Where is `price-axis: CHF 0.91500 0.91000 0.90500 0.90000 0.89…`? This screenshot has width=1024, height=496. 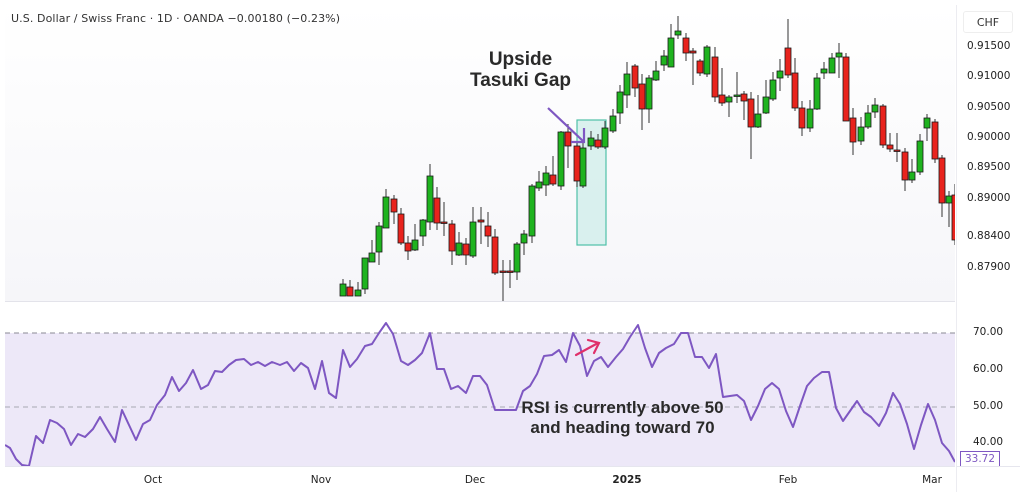 price-axis: CHF 0.91500 0.91000 0.90500 0.90000 0.89… is located at coordinates (988, 236).